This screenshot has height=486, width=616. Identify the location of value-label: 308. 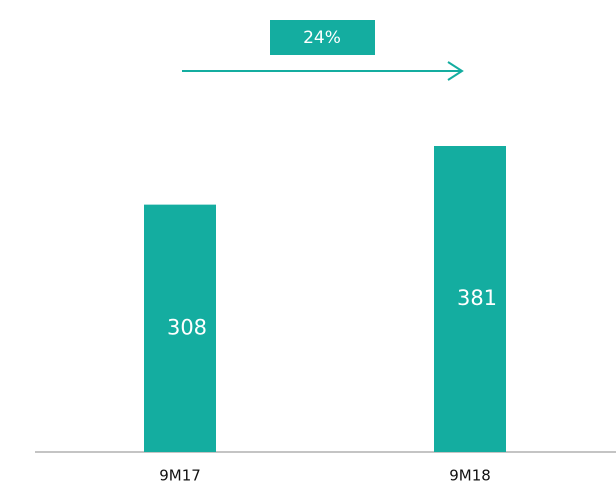
(187, 327).